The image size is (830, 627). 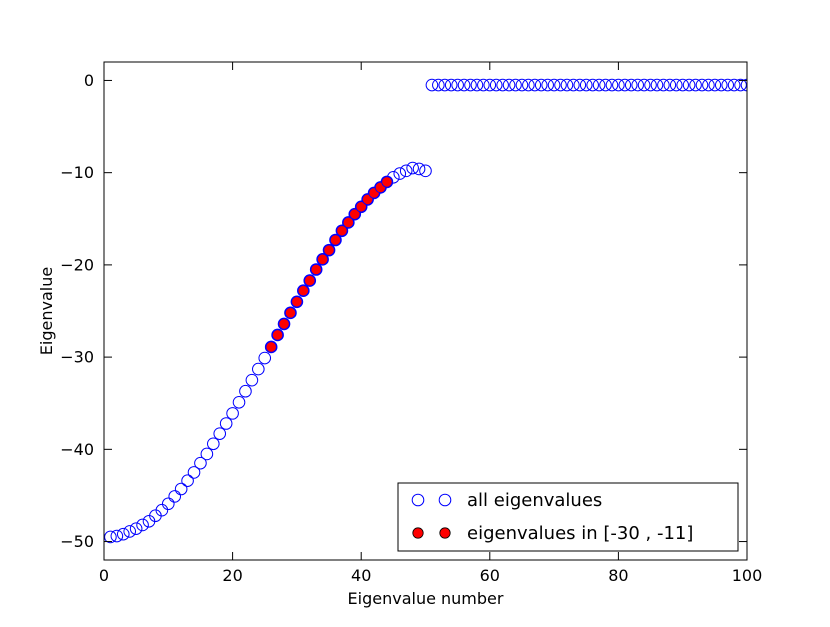 What do you see at coordinates (104, 575) in the screenshot?
I see `x-tick-label: 0` at bounding box center [104, 575].